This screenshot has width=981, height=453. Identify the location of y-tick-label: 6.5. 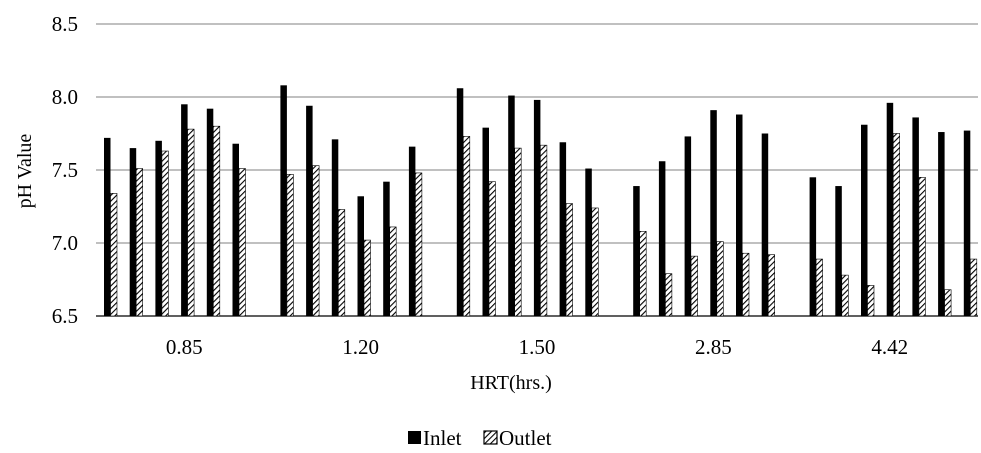
(65, 316).